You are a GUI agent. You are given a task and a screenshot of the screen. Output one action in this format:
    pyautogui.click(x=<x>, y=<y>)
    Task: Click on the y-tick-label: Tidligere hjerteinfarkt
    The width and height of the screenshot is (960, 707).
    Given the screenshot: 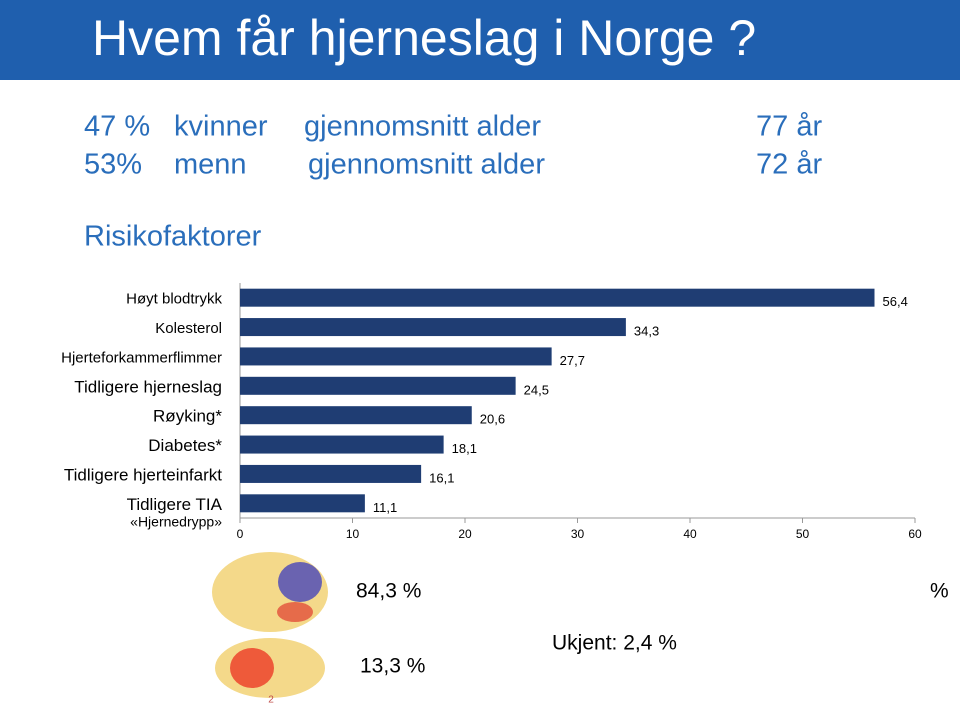 What is the action you would take?
    pyautogui.click(x=143, y=474)
    